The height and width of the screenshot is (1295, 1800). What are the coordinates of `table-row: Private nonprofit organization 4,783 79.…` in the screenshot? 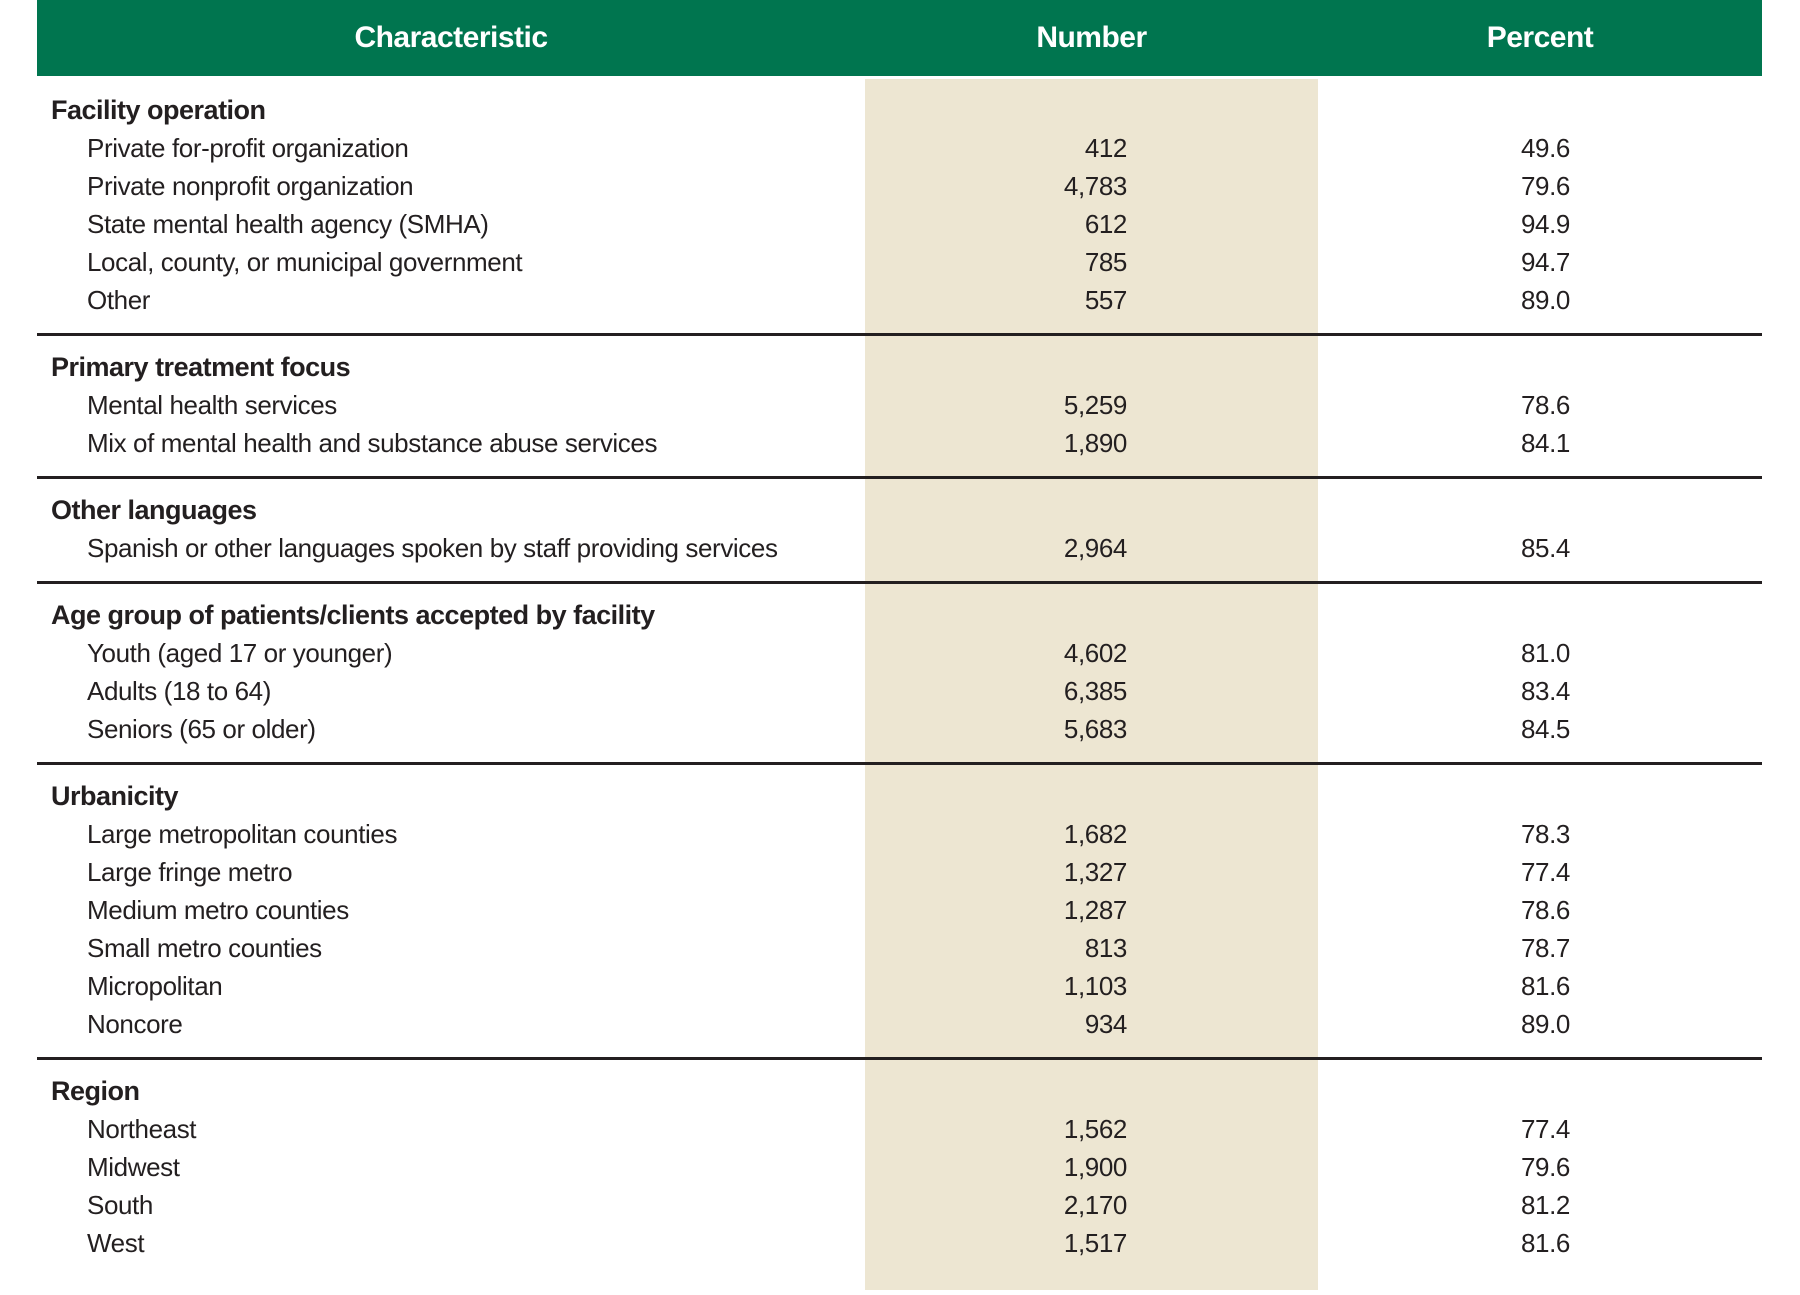 It's located at (899, 186).